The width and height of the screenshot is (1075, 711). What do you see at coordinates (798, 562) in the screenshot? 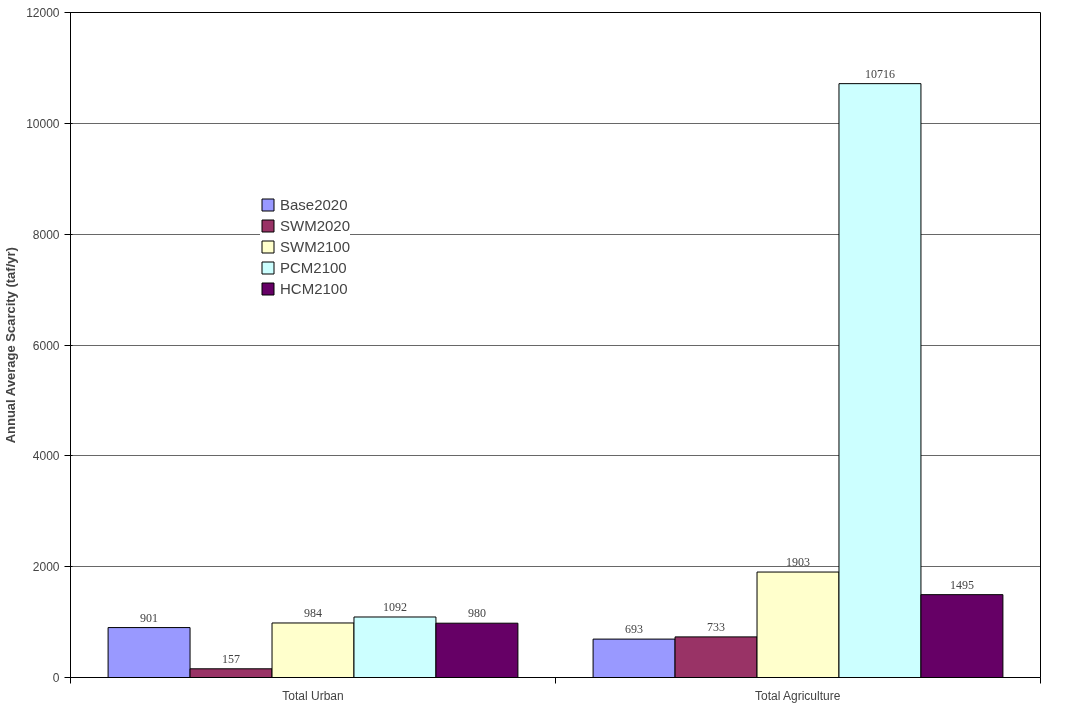
I see `data-label: 1903` at bounding box center [798, 562].